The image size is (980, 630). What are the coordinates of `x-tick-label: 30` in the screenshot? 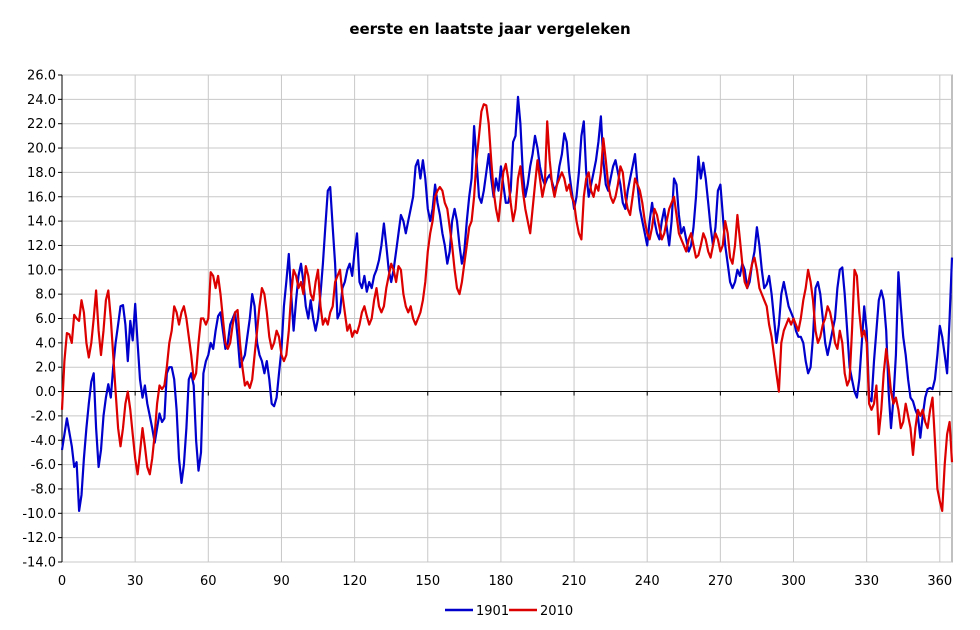 It's located at (135, 581).